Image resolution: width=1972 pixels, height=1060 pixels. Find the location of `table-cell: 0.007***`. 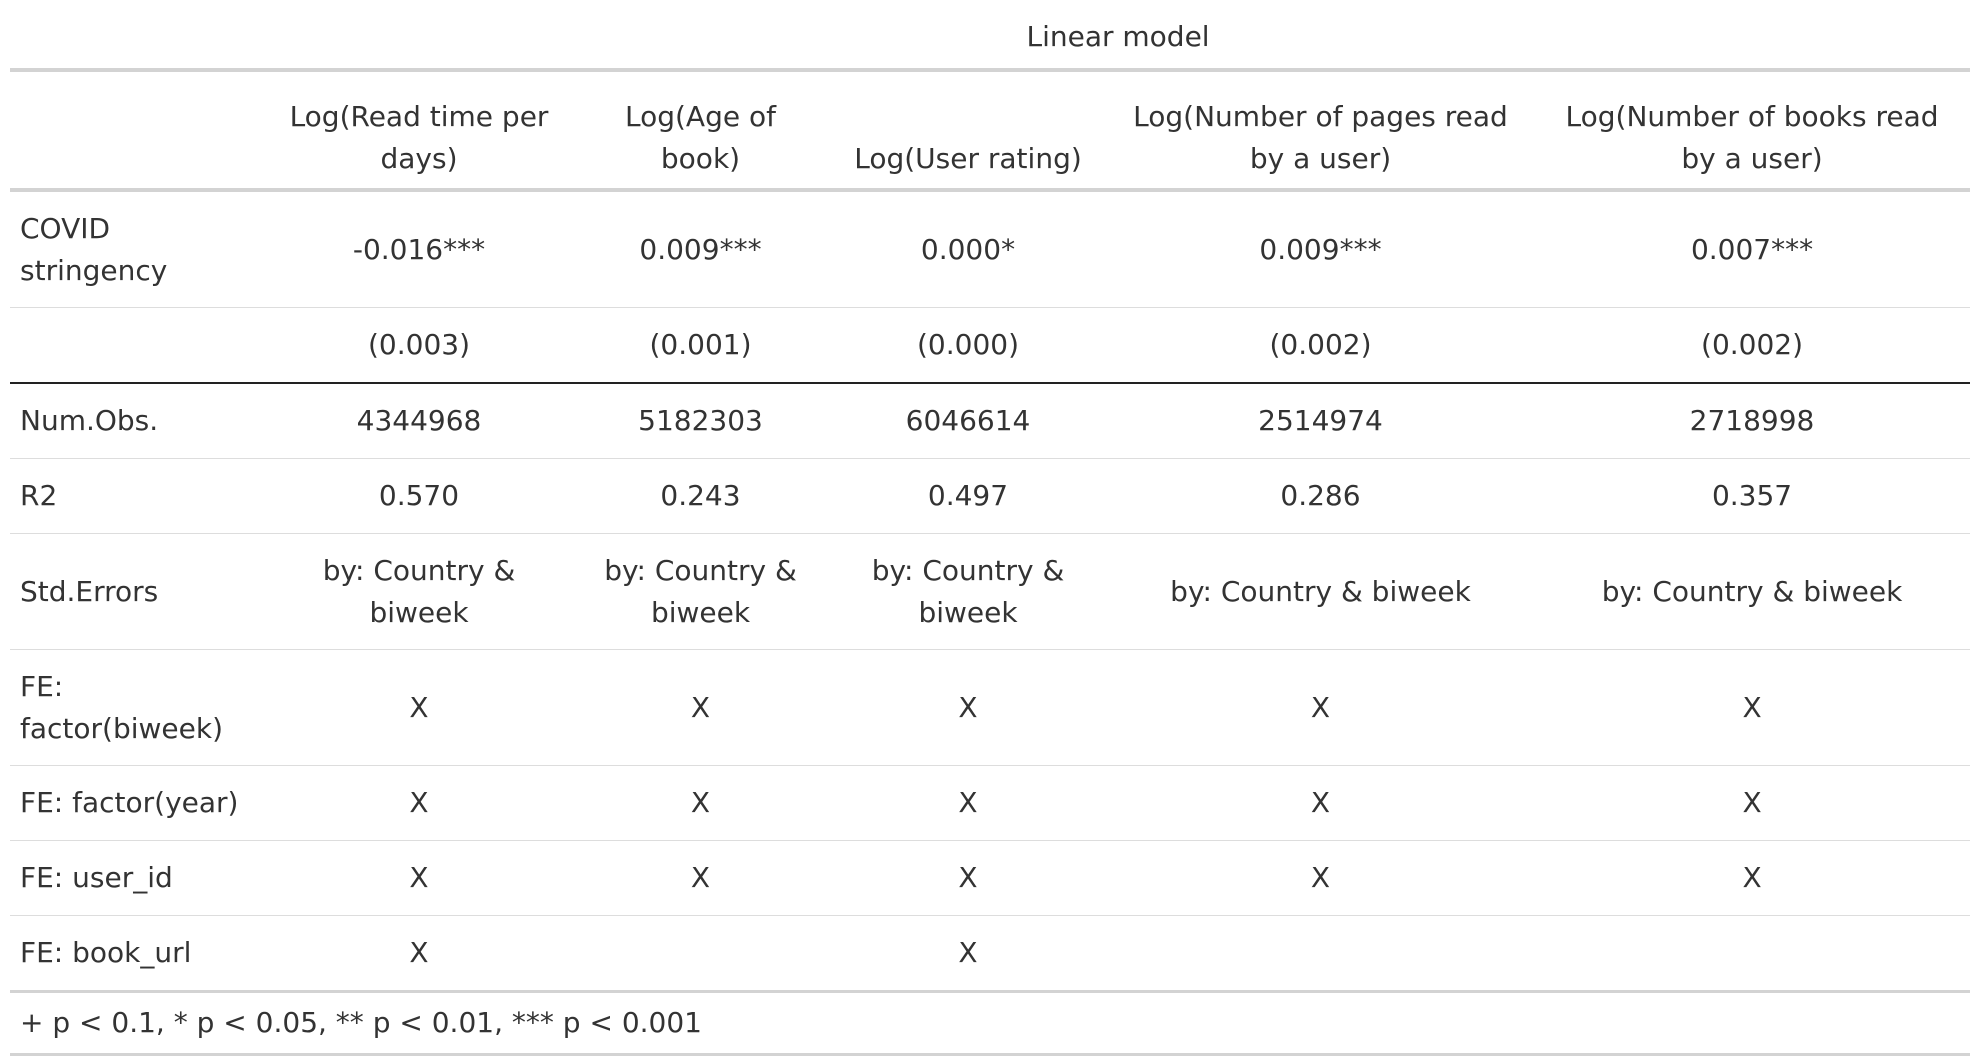

table-cell: 0.007*** is located at coordinates (1752, 249).